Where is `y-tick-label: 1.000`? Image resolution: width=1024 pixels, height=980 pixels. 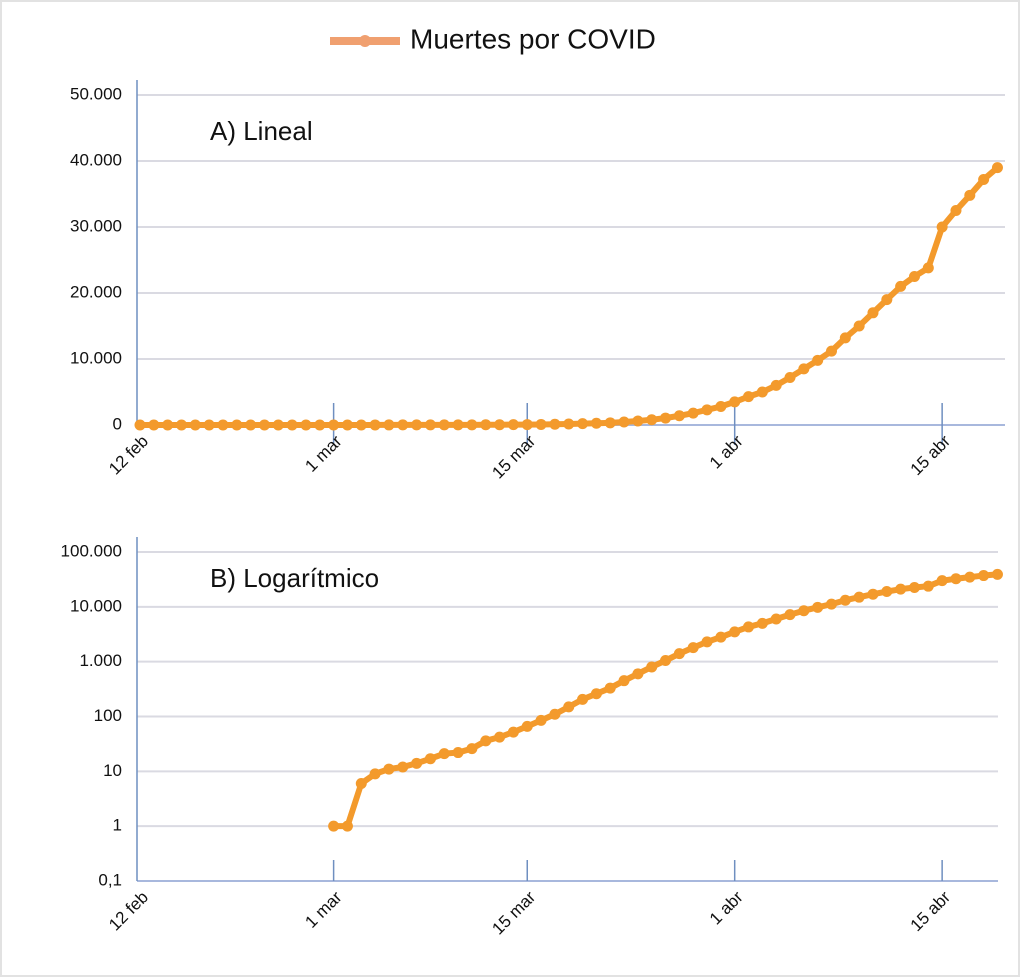
y-tick-label: 1.000 is located at coordinates (100, 660).